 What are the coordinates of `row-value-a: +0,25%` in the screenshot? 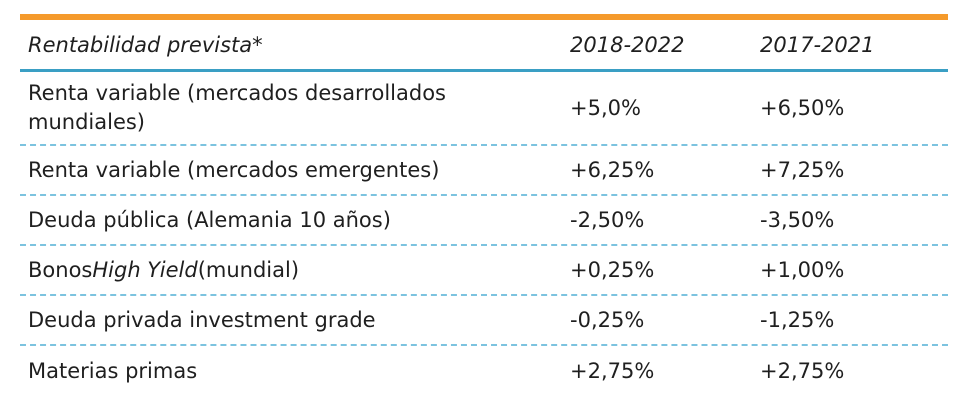 It's located at (612, 270).